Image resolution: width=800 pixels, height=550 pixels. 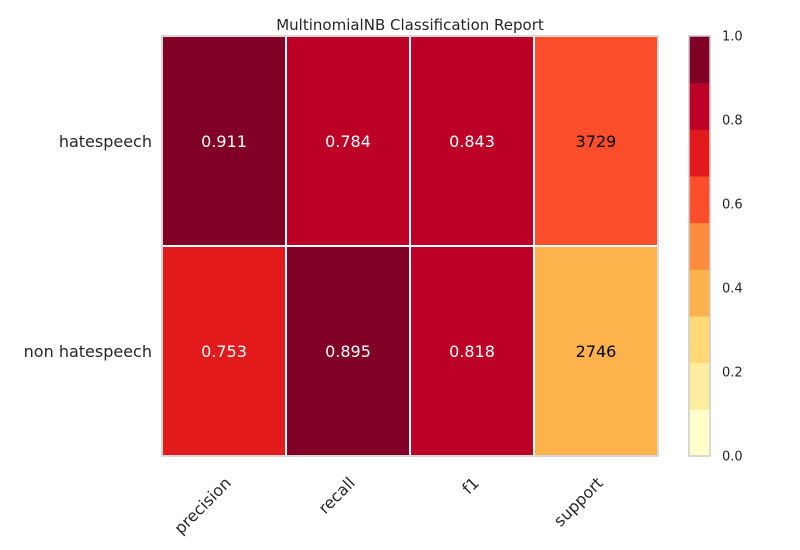 What do you see at coordinates (578, 501) in the screenshot?
I see `column-label: support` at bounding box center [578, 501].